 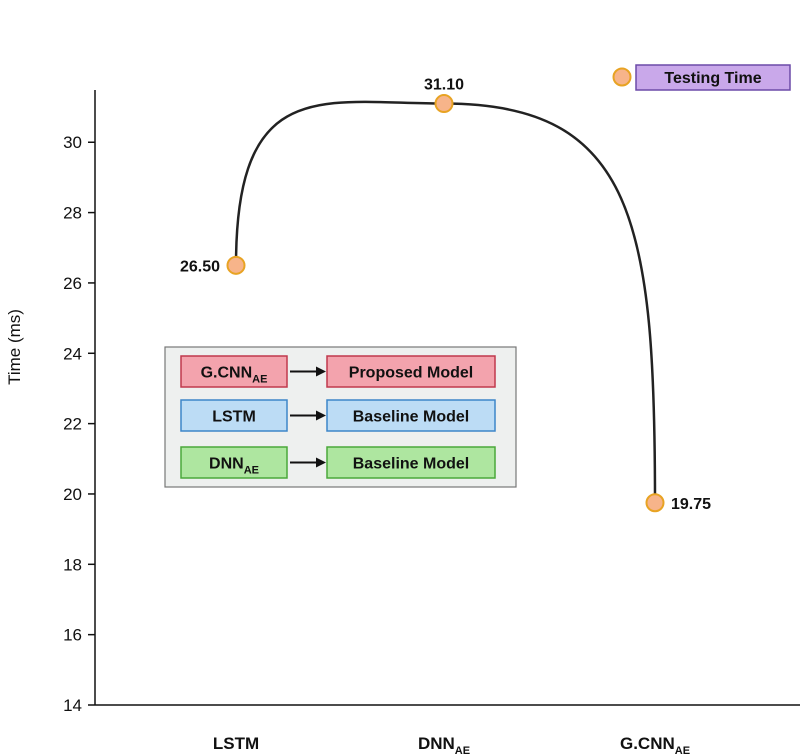 I want to click on y-tick-label: 20, so click(x=72, y=494).